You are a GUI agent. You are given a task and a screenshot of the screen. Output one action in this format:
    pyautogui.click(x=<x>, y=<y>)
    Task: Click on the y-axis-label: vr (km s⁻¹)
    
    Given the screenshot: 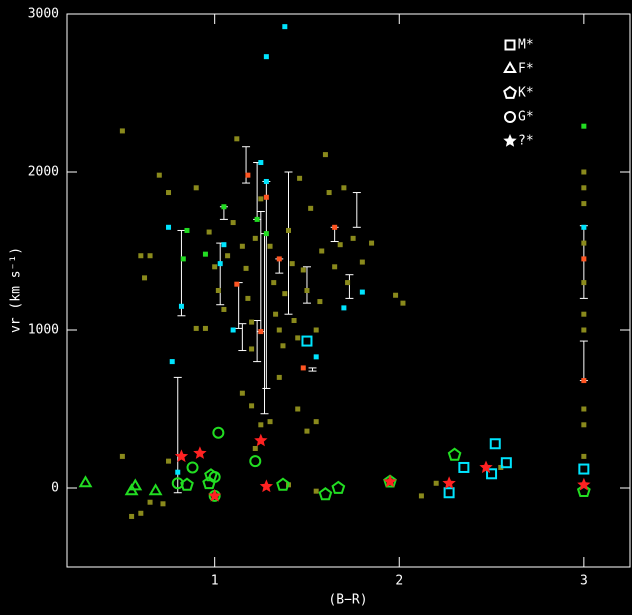 What is the action you would take?
    pyautogui.click(x=16, y=290)
    